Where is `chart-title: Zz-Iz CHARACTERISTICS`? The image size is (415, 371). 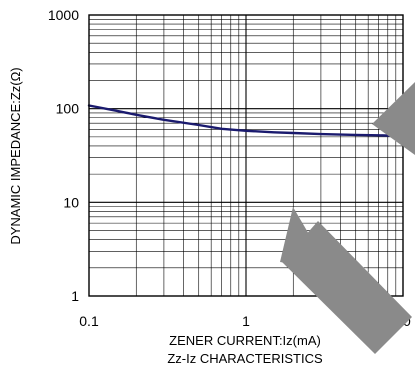 chart-title: Zz-Iz CHARACTERISTICS is located at coordinates (245, 358).